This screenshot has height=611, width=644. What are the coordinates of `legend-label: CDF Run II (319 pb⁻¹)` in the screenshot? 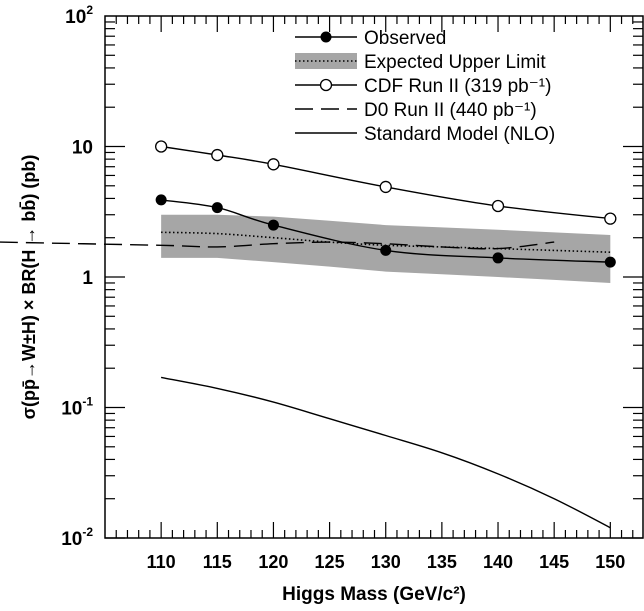 It's located at (457, 86).